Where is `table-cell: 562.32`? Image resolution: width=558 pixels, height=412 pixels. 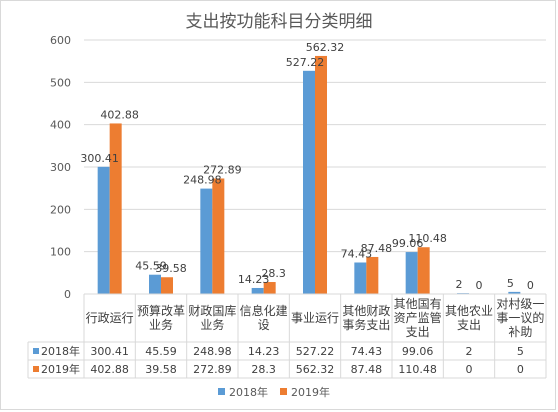
table-cell: 562.32 is located at coordinates (315, 369).